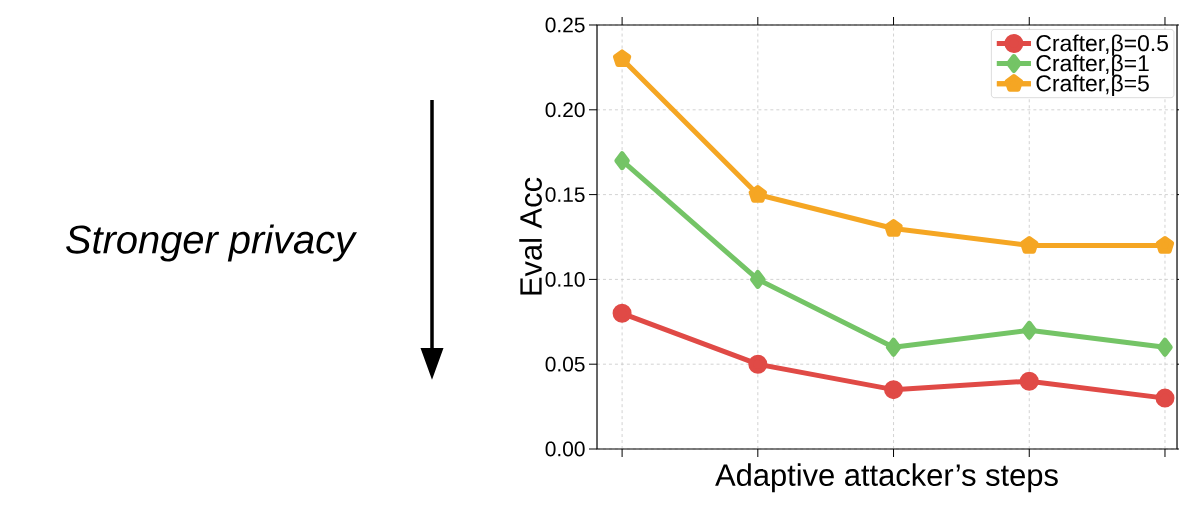 The image size is (1179, 522). I want to click on text: Stronger privacy, so click(211, 243).